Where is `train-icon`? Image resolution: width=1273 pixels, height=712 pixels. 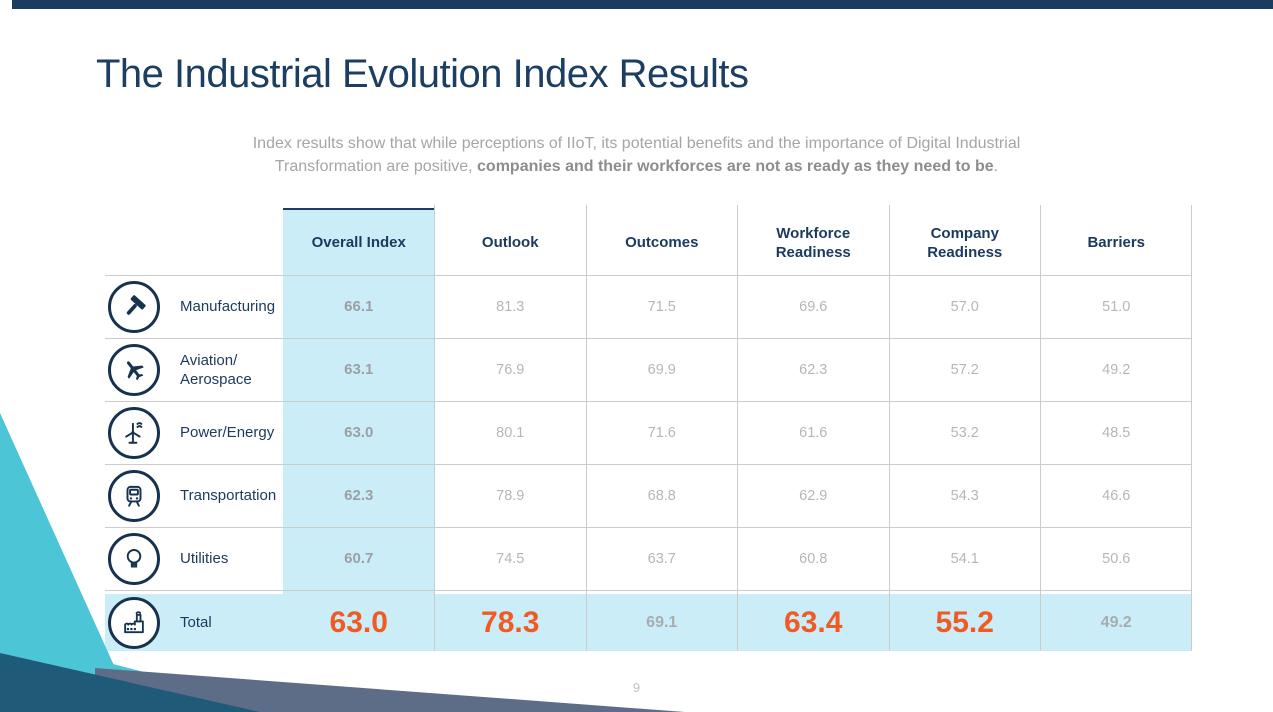 train-icon is located at coordinates (134, 495).